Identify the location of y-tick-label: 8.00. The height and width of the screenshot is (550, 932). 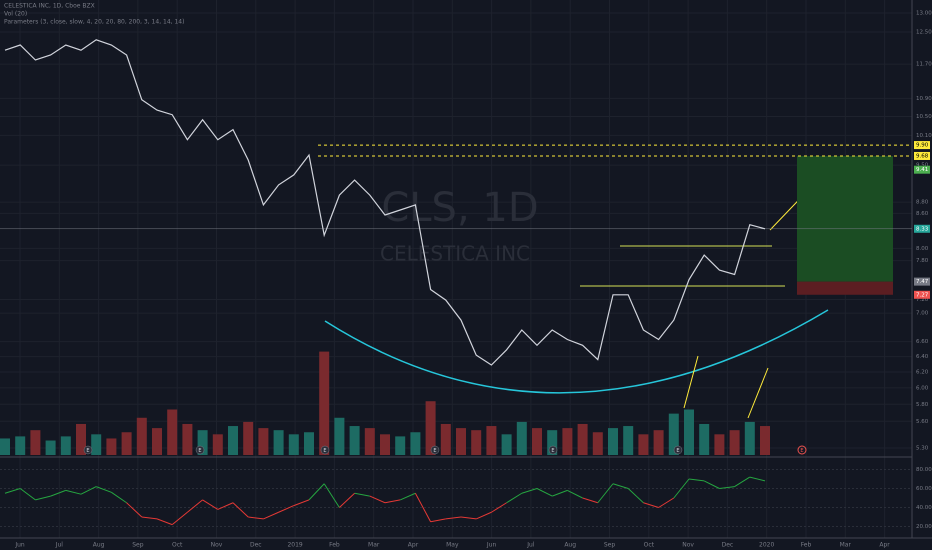
(922, 249).